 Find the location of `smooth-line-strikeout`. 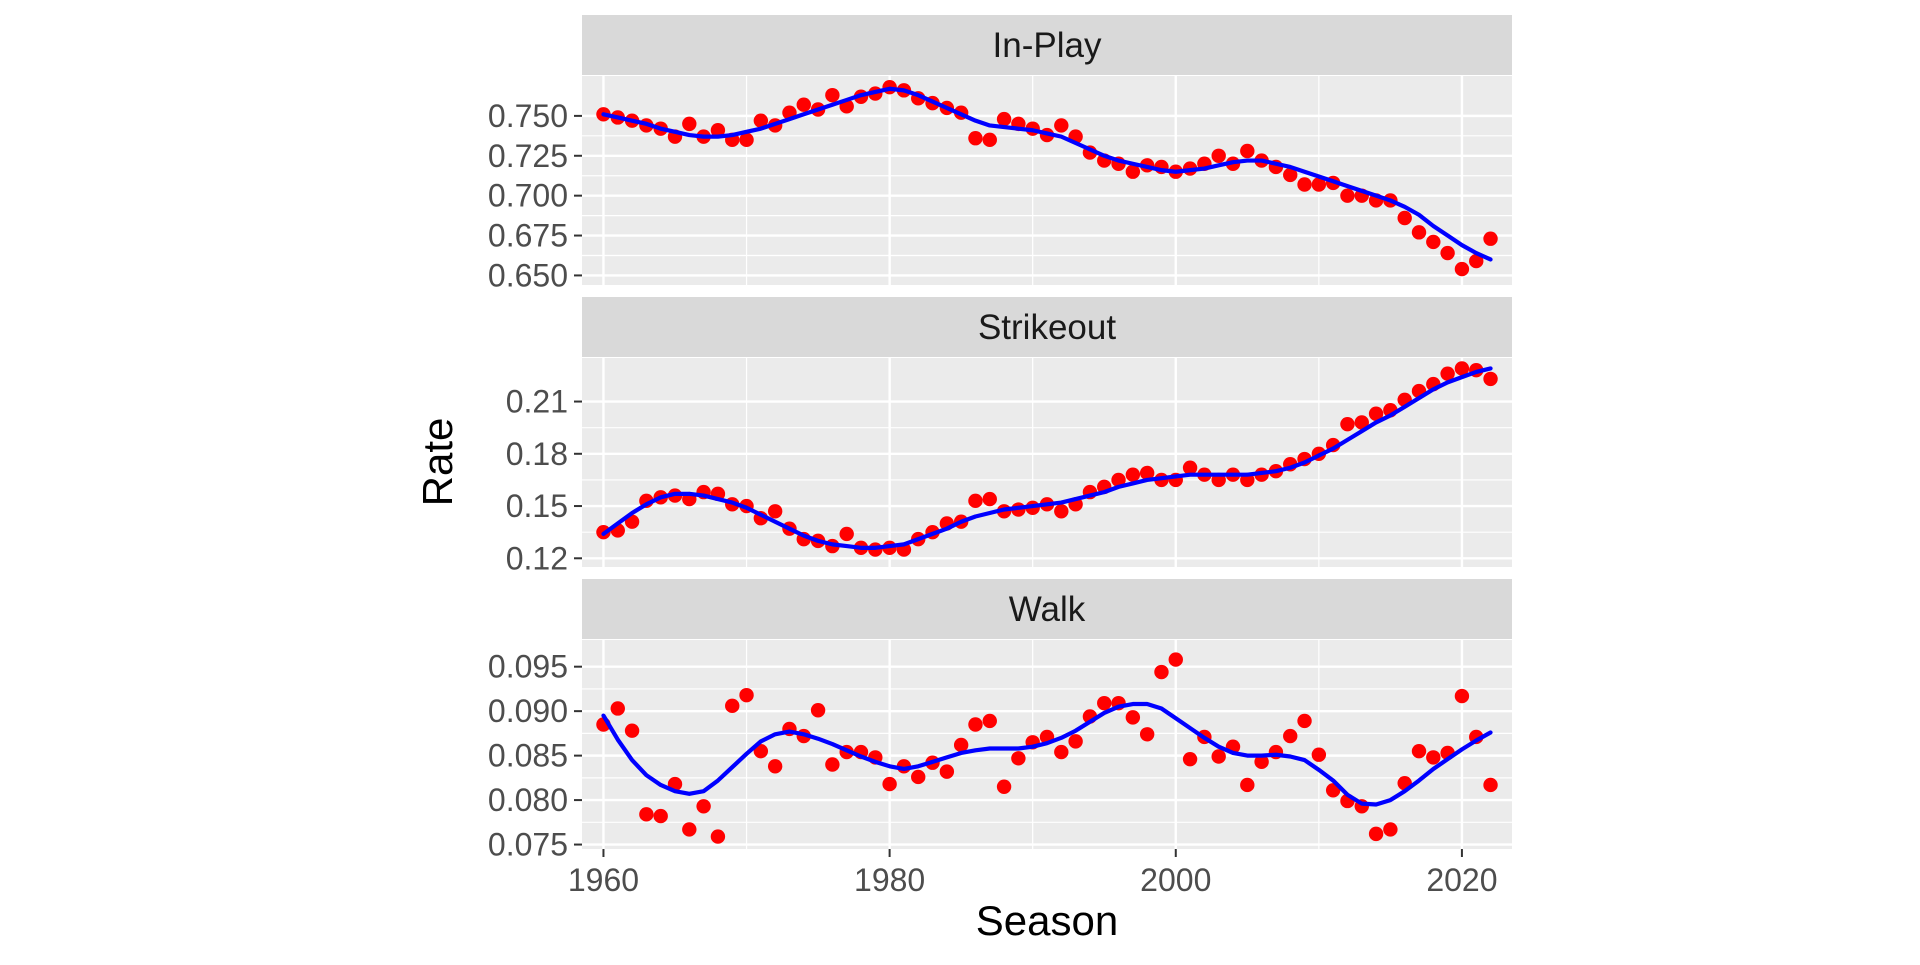

smooth-line-strikeout is located at coordinates (1047, 458).